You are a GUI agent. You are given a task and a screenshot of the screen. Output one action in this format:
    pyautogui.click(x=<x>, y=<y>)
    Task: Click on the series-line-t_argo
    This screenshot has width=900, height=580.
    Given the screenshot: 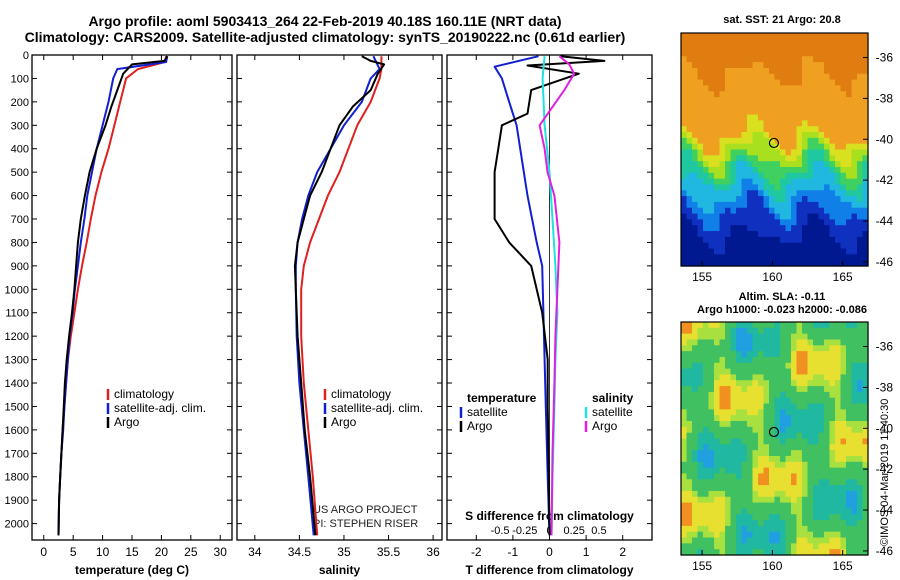 What is the action you would take?
    pyautogui.click(x=549, y=295)
    